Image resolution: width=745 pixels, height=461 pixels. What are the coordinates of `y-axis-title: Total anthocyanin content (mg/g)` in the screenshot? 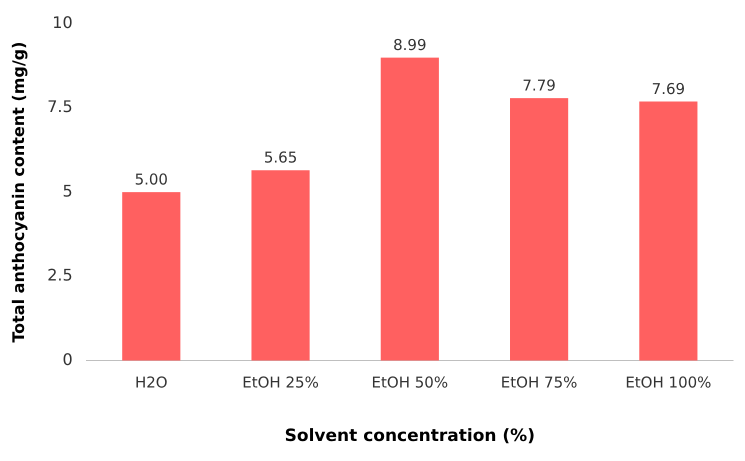 It's located at (18, 192).